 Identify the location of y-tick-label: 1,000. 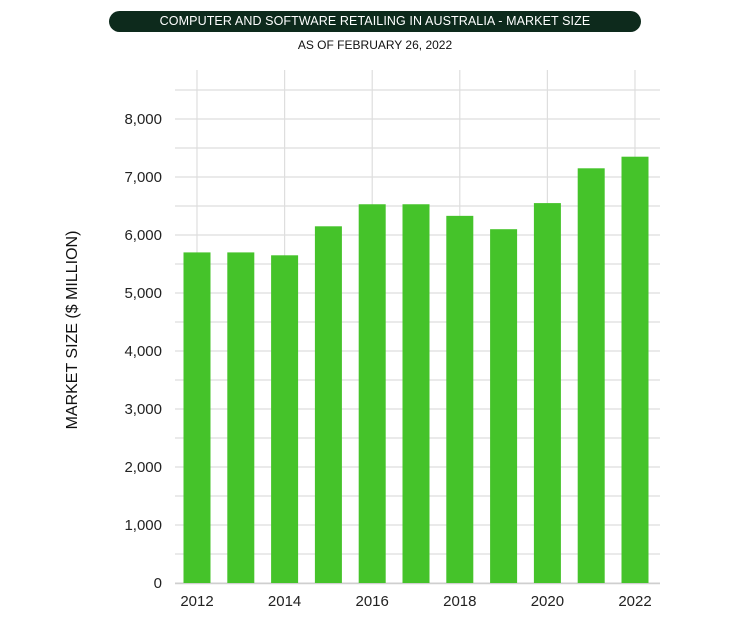
(143, 525).